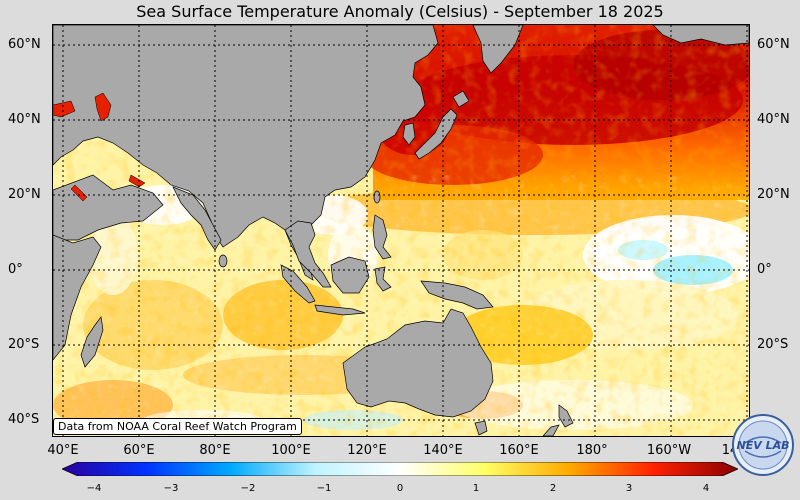 Image resolution: width=800 pixels, height=500 pixels. Describe the element at coordinates (24, 419) in the screenshot. I see `lat-label-left-40s: 40°S` at that location.